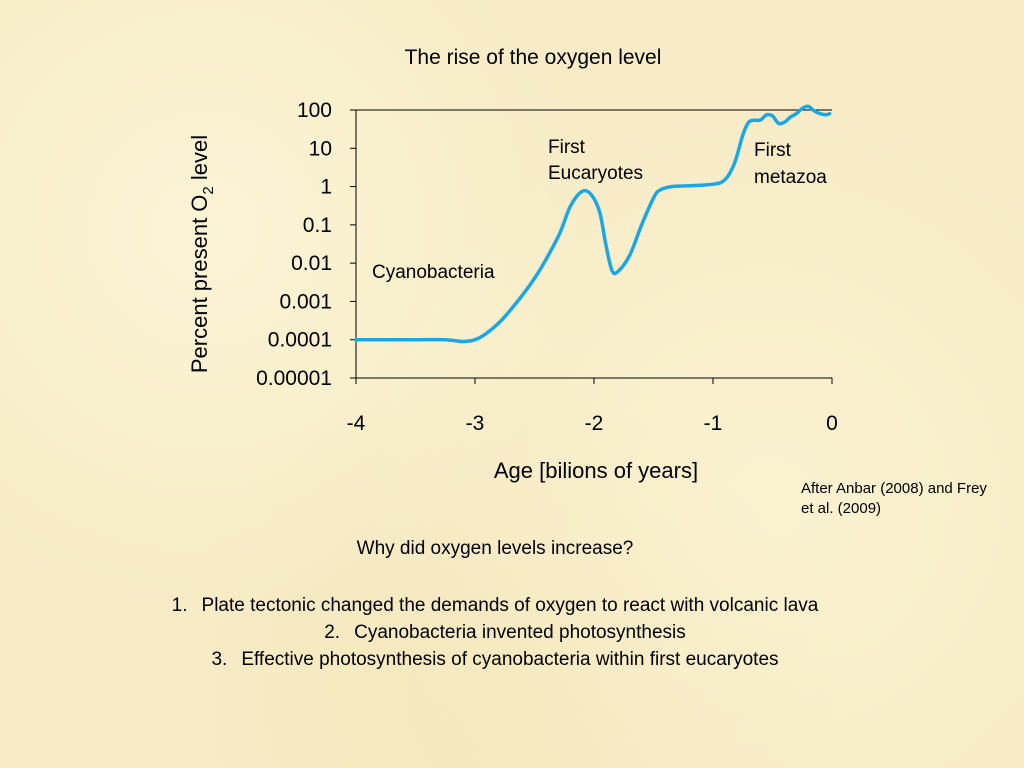 The height and width of the screenshot is (768, 1024). What do you see at coordinates (219, 659) in the screenshot?
I see `reason-number: 3.` at bounding box center [219, 659].